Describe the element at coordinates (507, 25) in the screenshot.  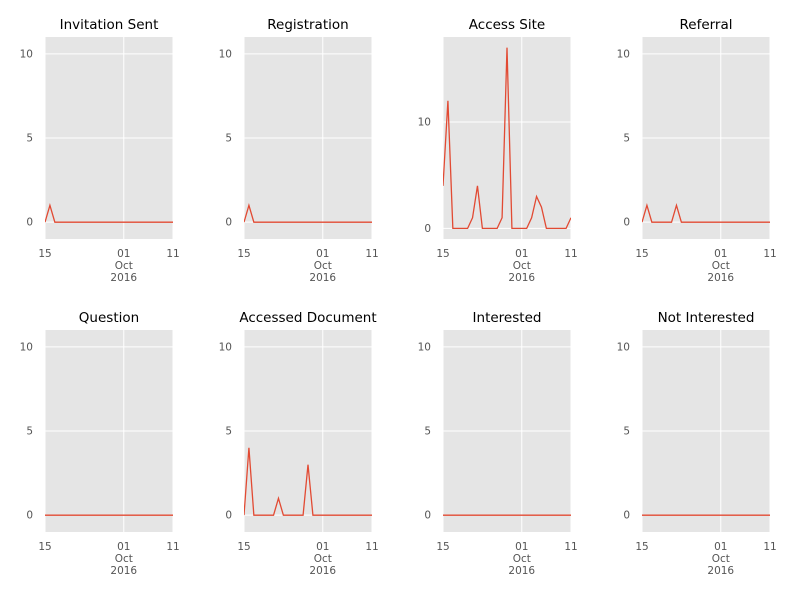
I see `panel-title: Access Site` at that location.